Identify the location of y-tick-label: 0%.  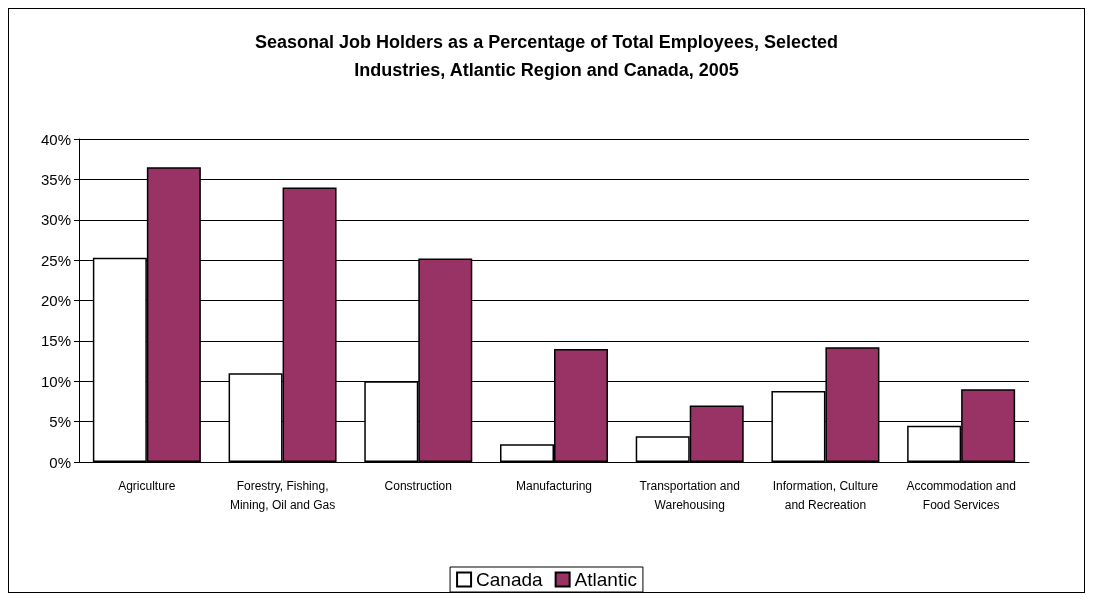
(60, 462).